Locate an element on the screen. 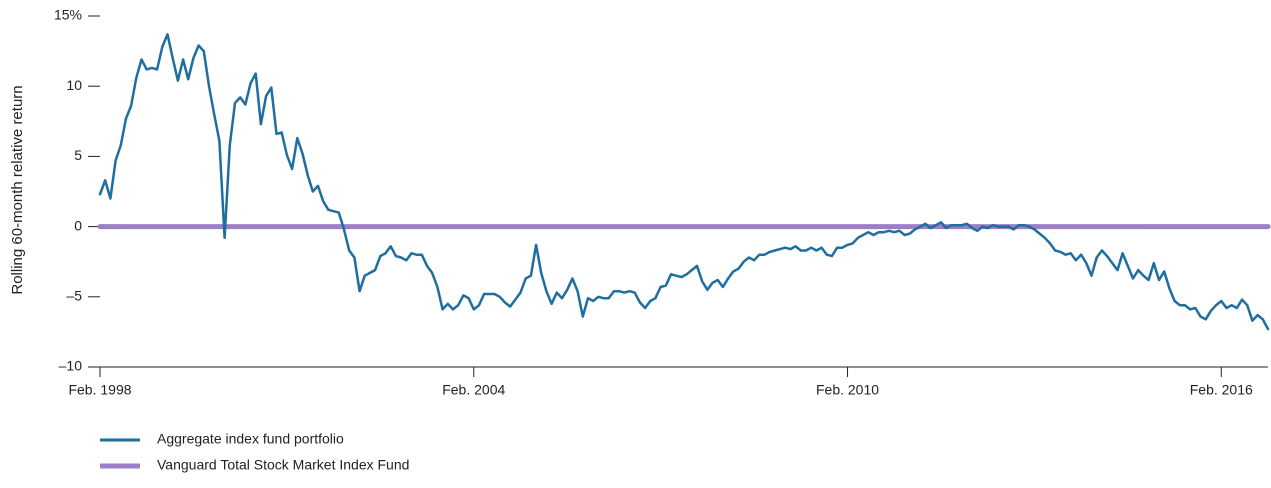  y-axis-label: Rolling 60-month relative return is located at coordinates (17, 189).